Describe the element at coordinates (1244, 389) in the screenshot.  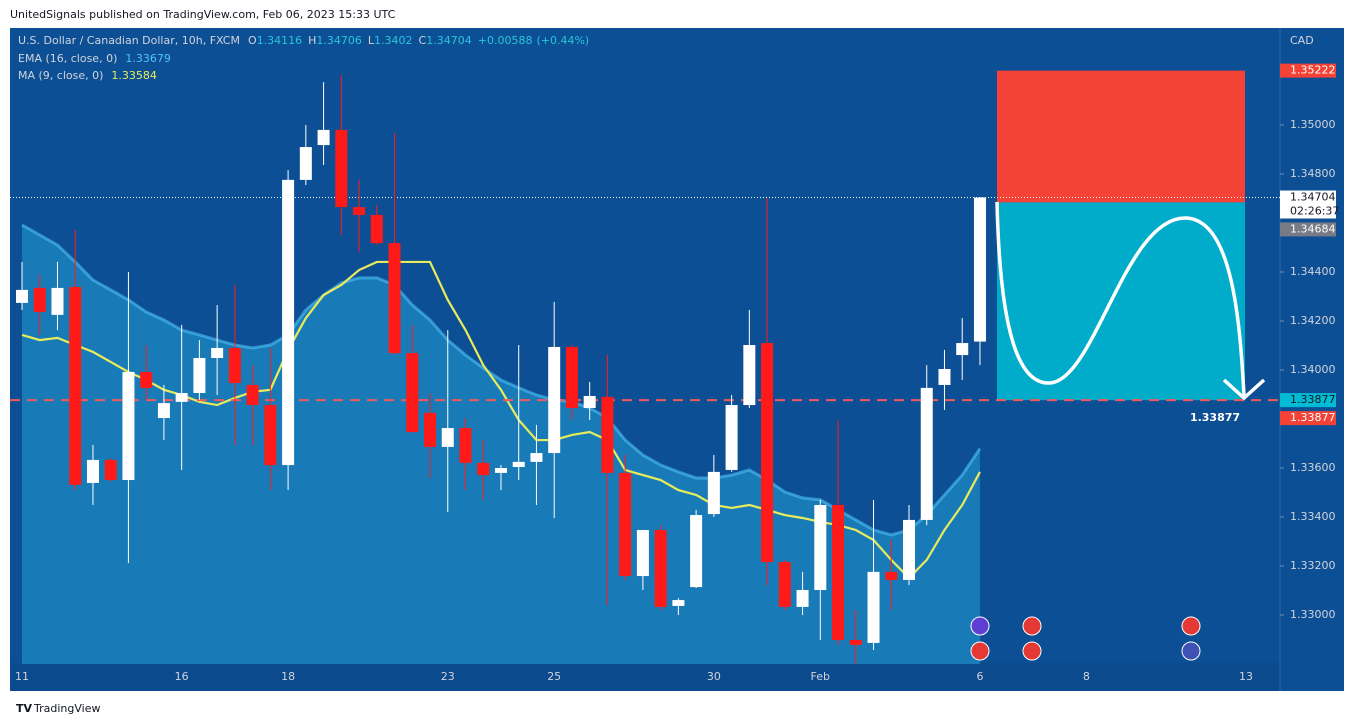
I see `forecast-arrowhead` at that location.